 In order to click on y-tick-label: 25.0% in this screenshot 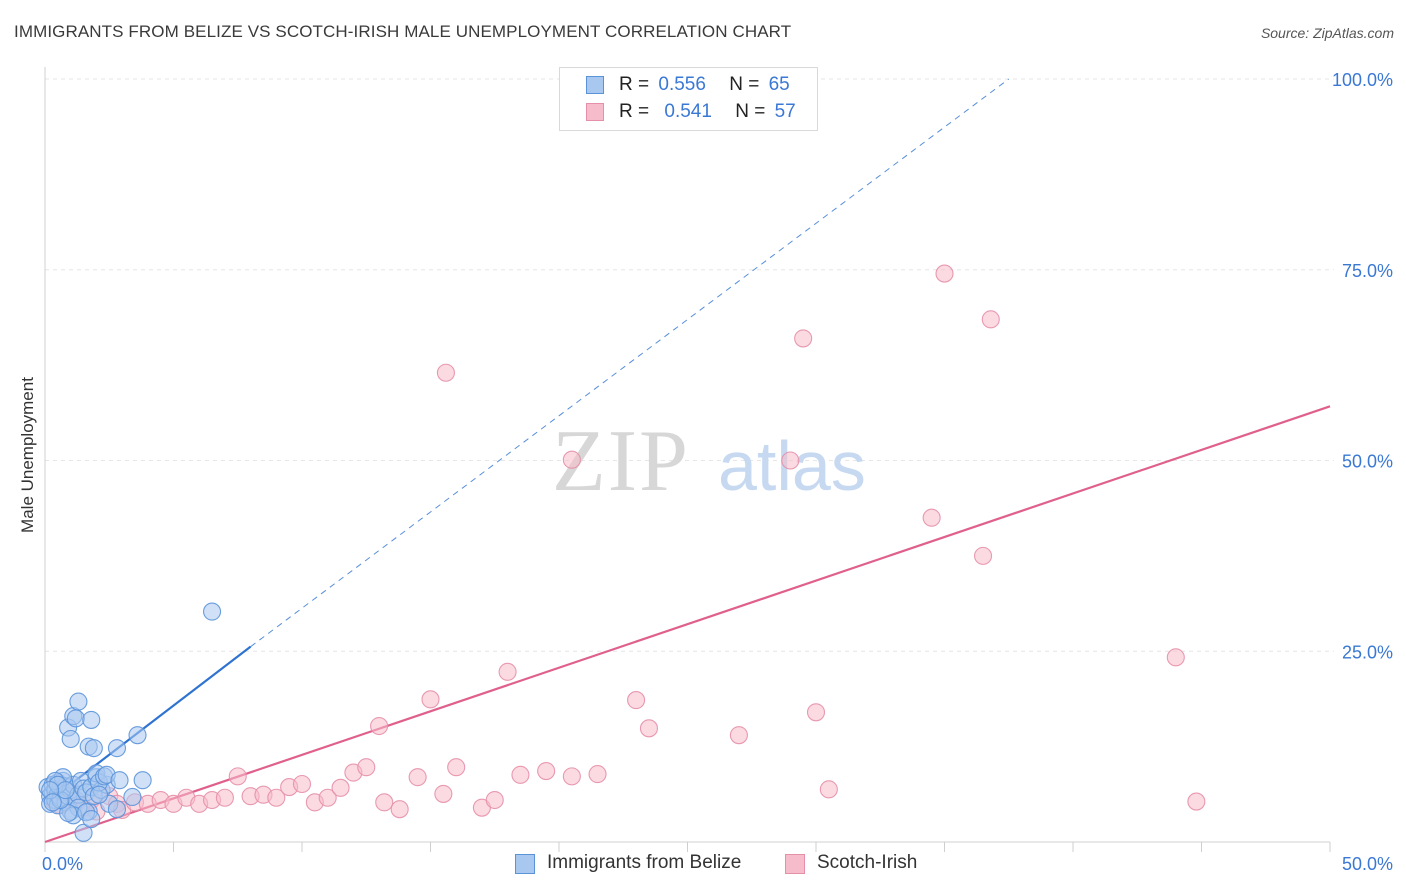, I will do `click(1367, 652)`.